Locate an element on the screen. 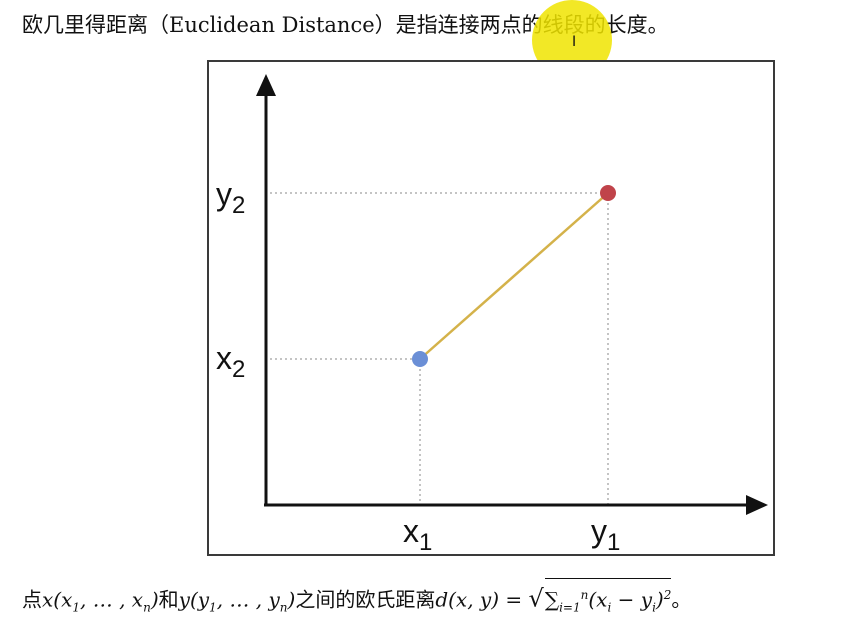 The image size is (864, 633). x-axis-arrow-icon is located at coordinates (757, 505).